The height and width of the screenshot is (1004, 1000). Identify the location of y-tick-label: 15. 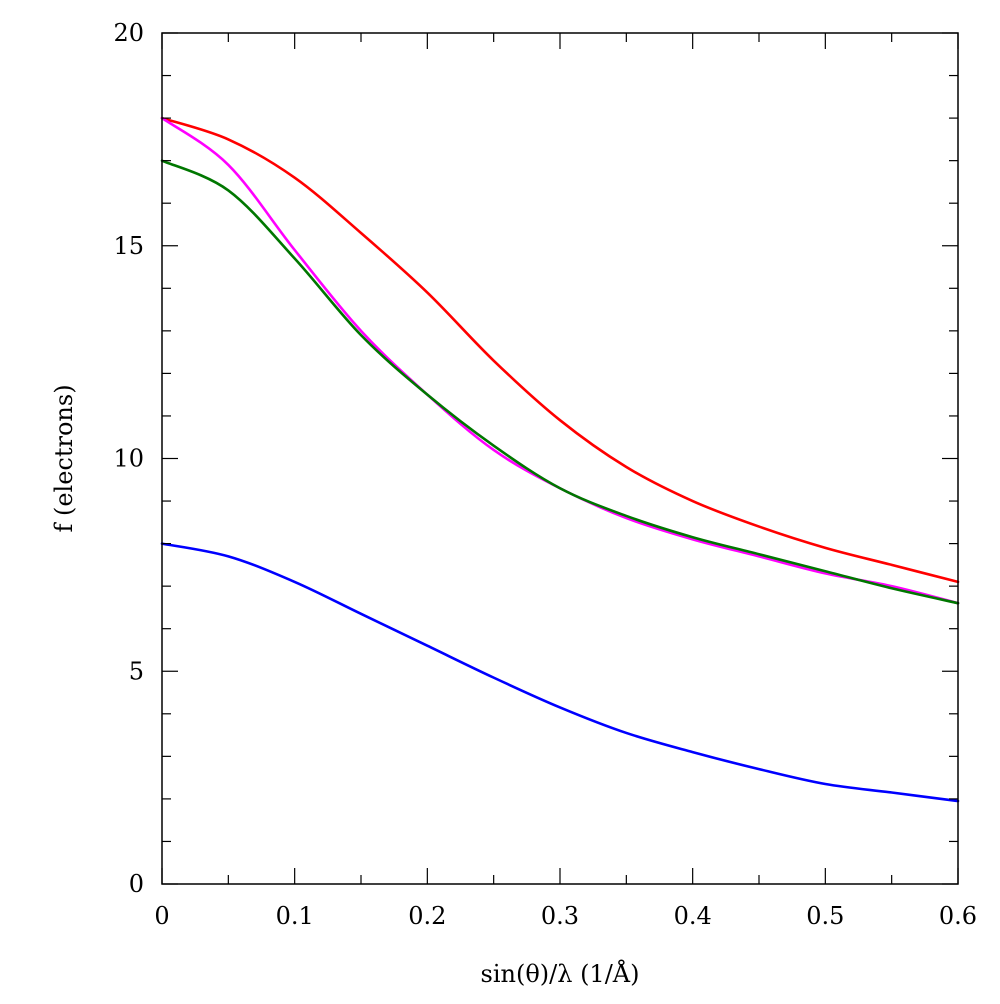
(128, 246).